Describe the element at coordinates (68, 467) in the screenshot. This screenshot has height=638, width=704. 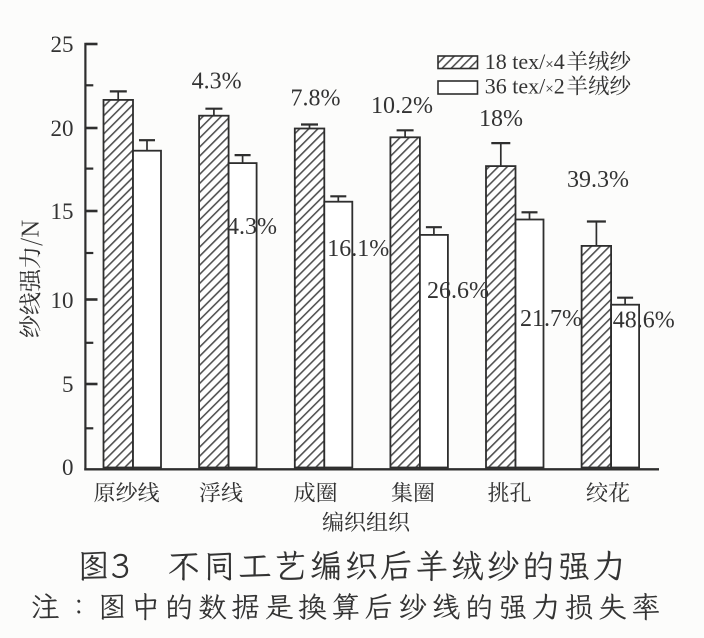
I see `svg-text: 0` at that location.